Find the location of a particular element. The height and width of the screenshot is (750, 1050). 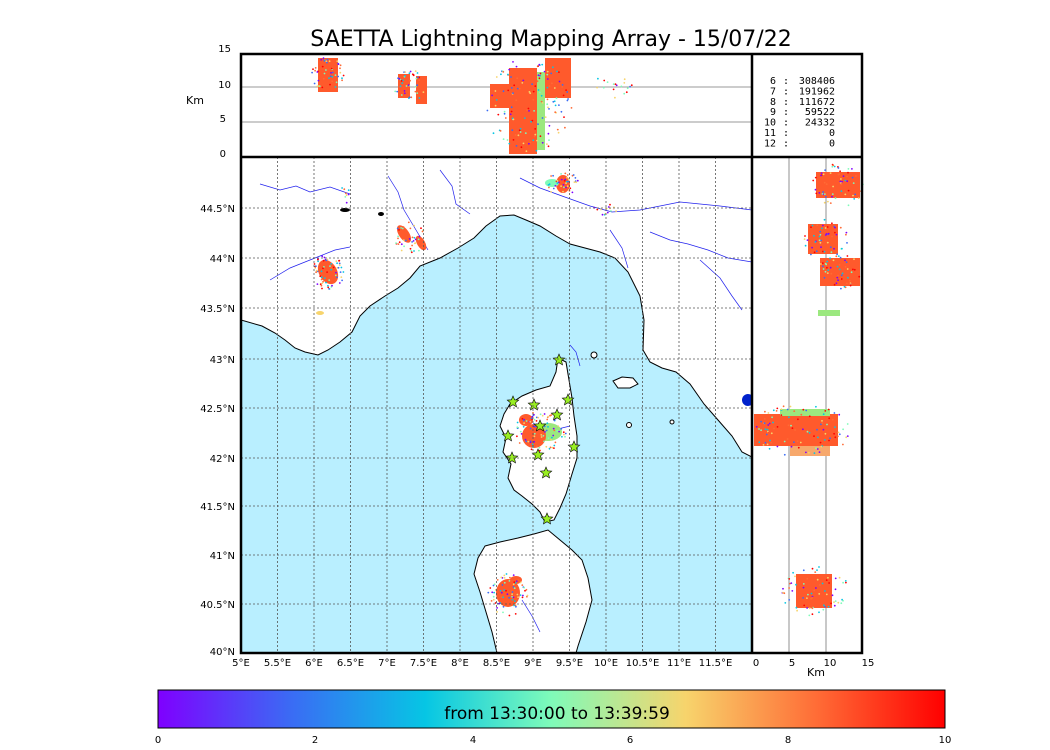

lon-tick: 8.5°E is located at coordinates (496, 663).